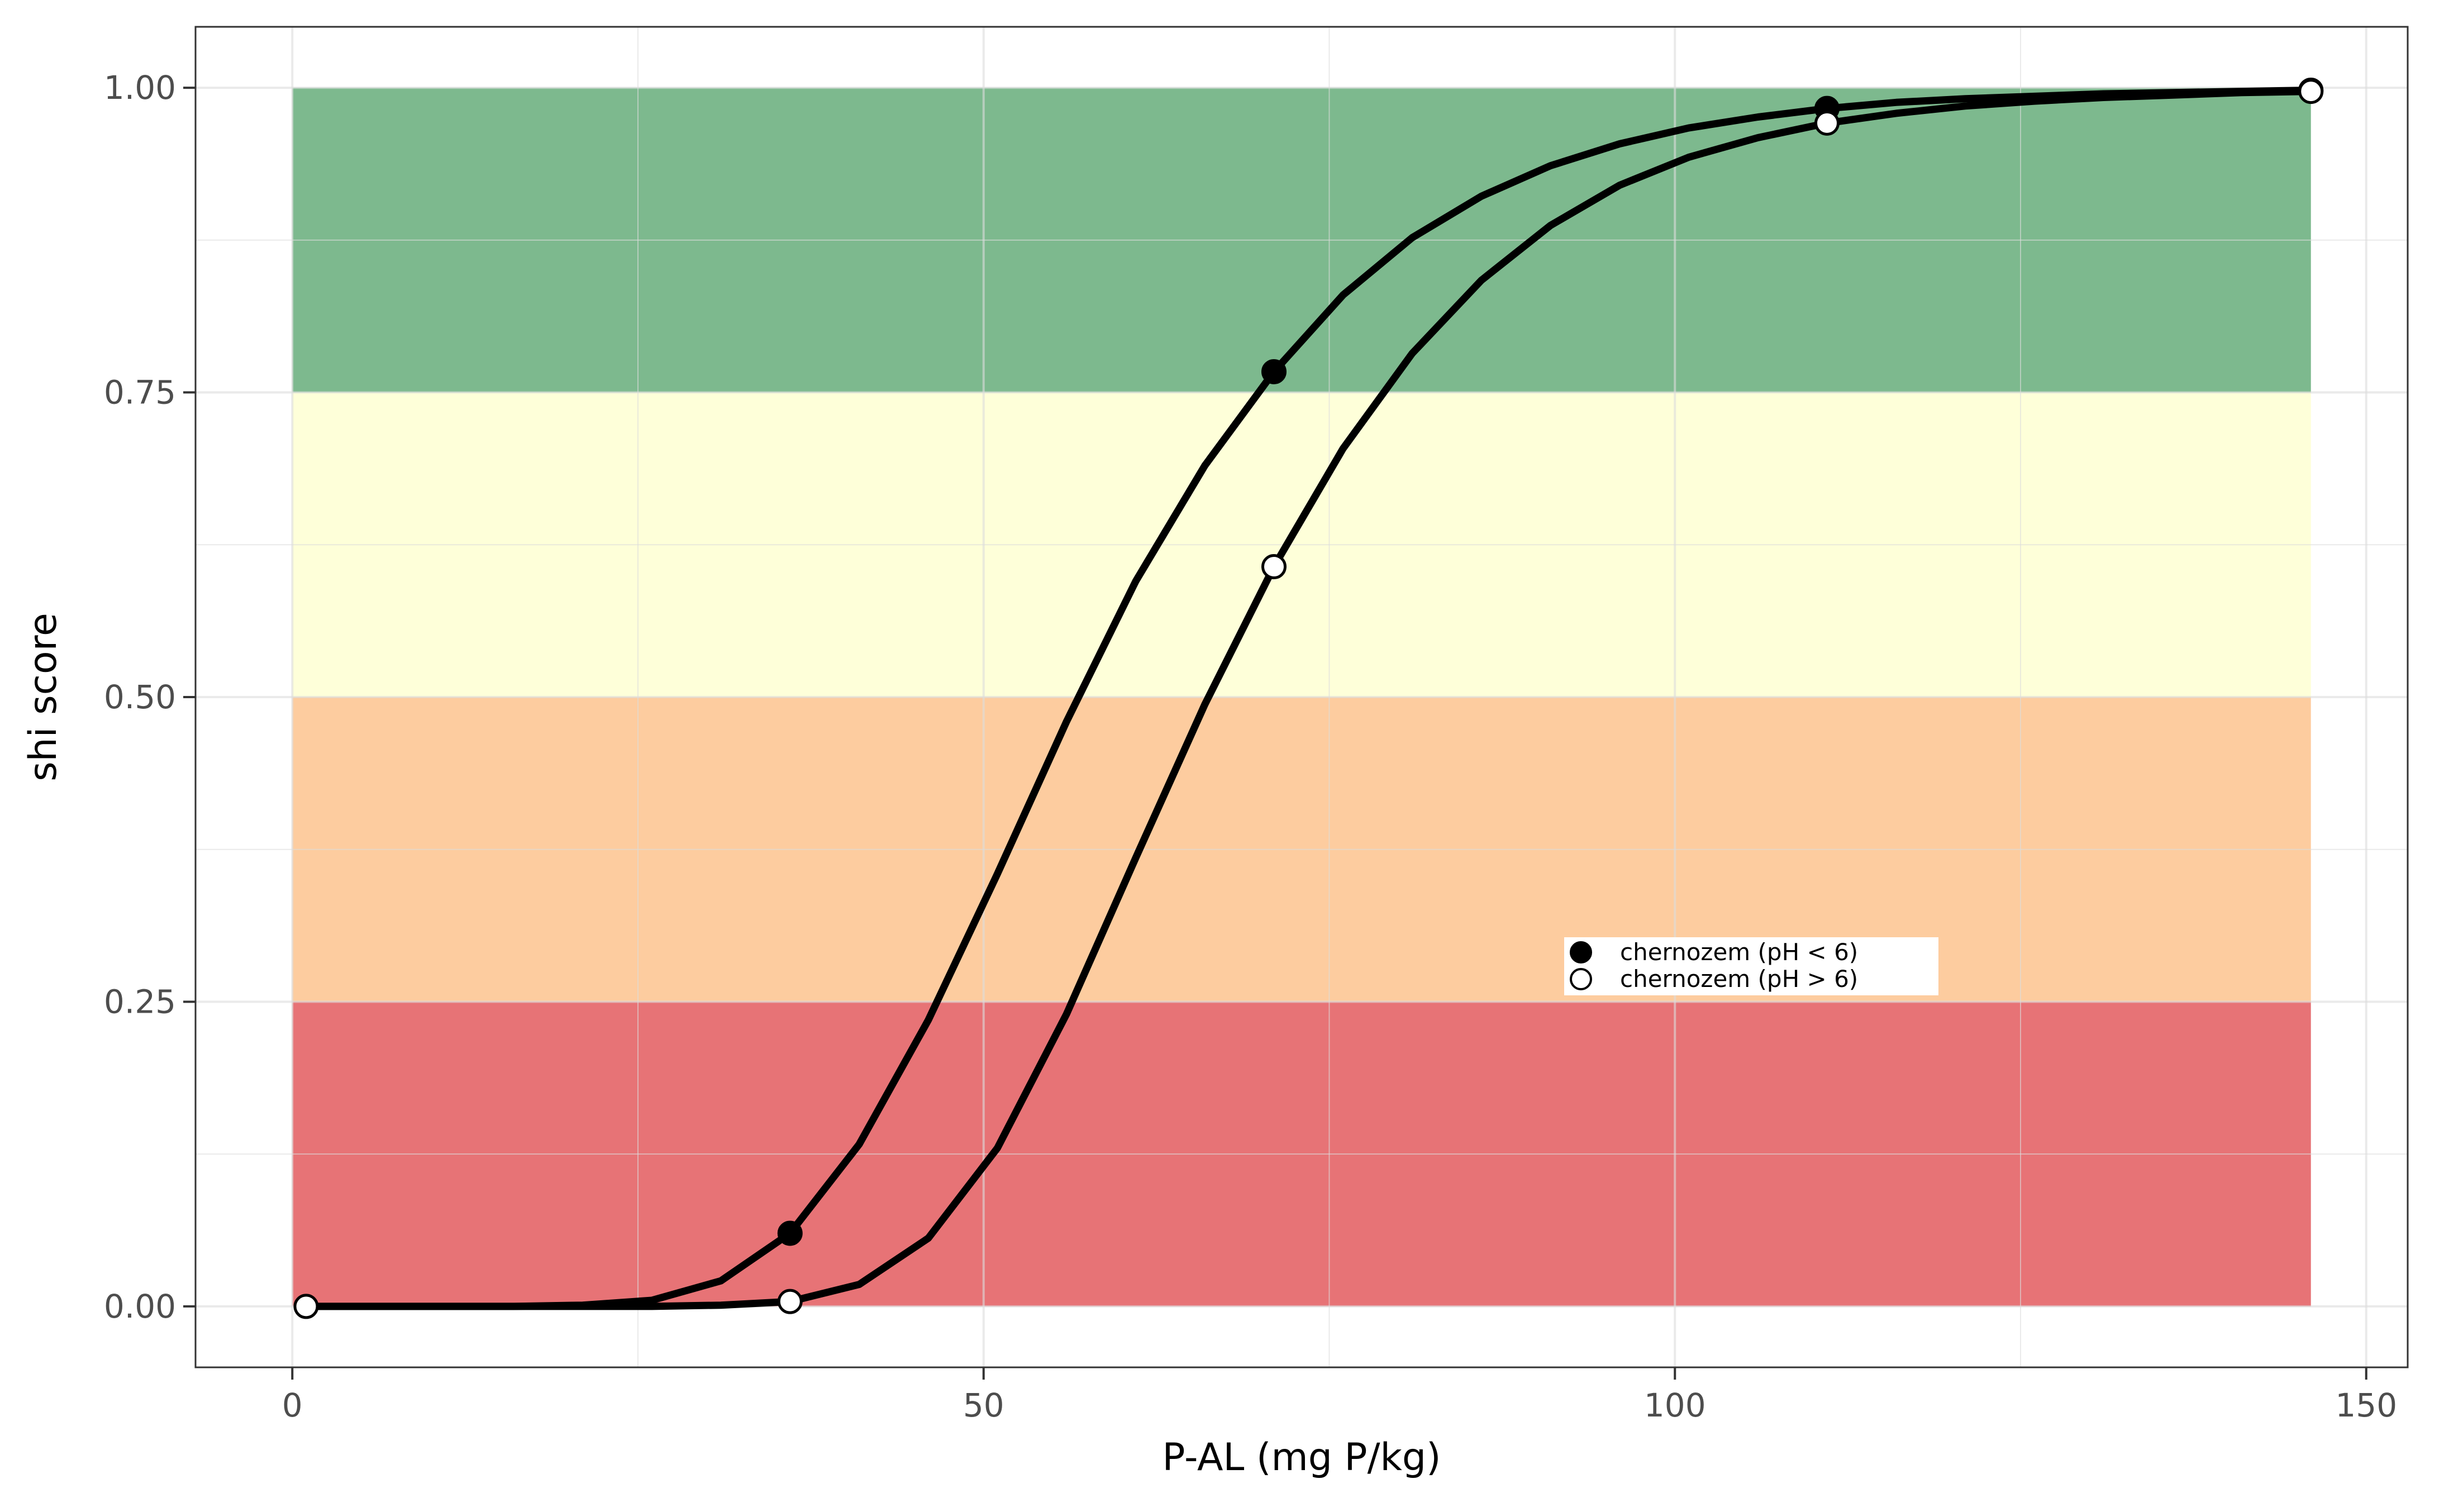 This screenshot has height=1512, width=2444. I want to click on y-tick-label: 0.50, so click(140, 697).